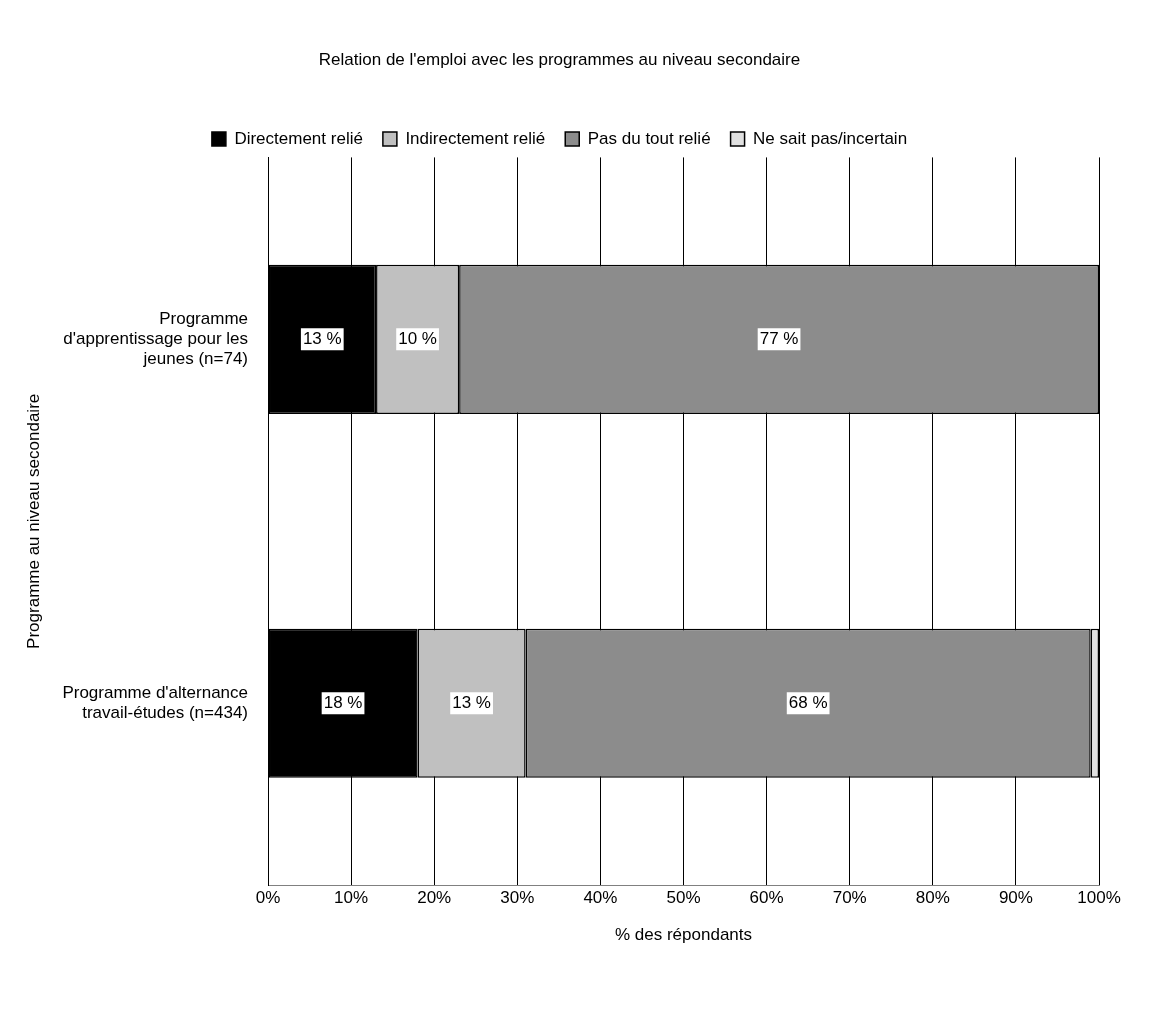  I want to click on legend-label: Directement relié, so click(298, 138).